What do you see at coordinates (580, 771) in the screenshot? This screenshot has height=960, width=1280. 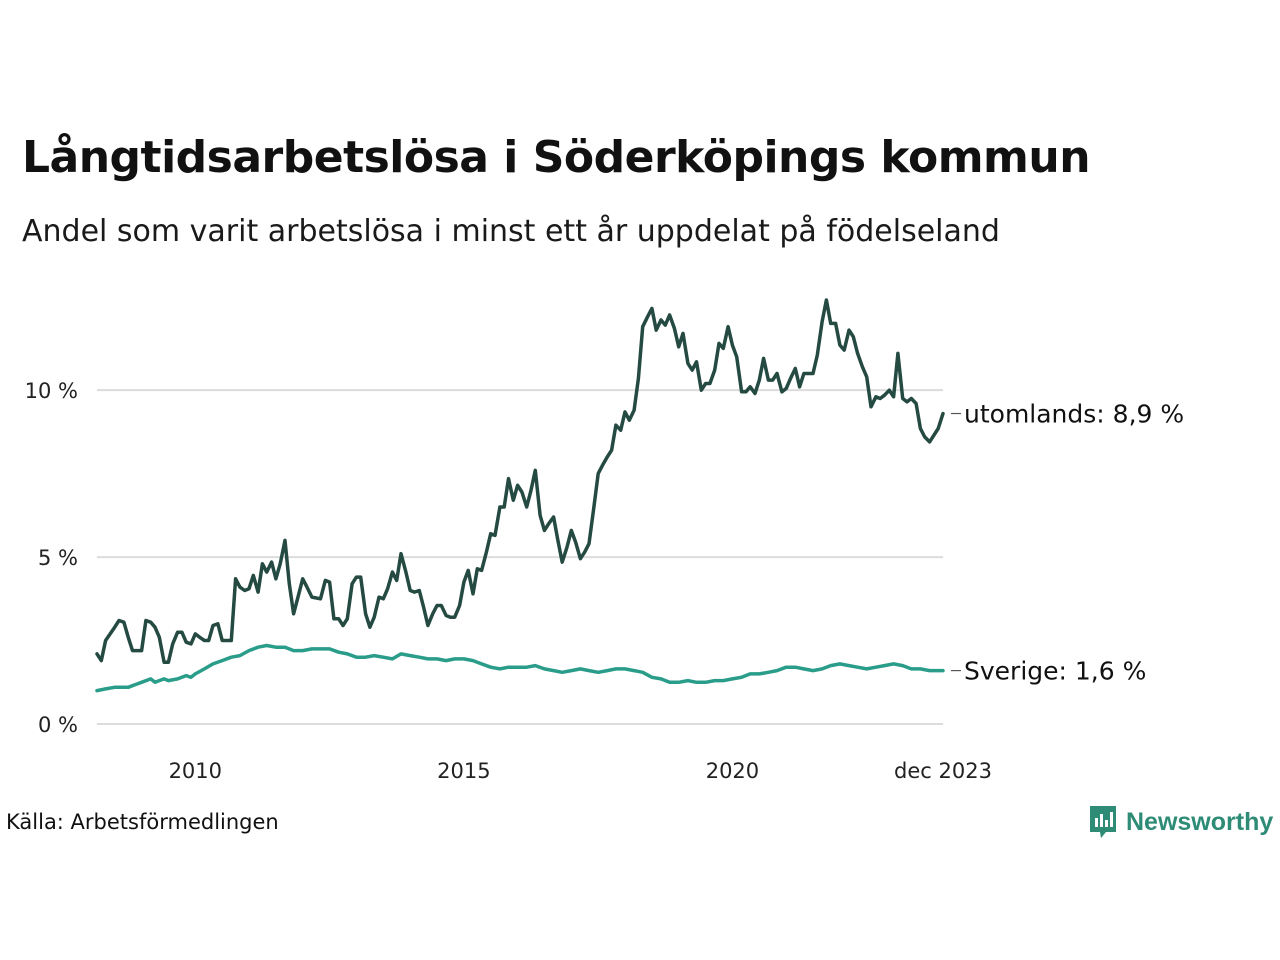 I see `x-axis-ticks: 2010 2015 2020 dec 2023` at bounding box center [580, 771].